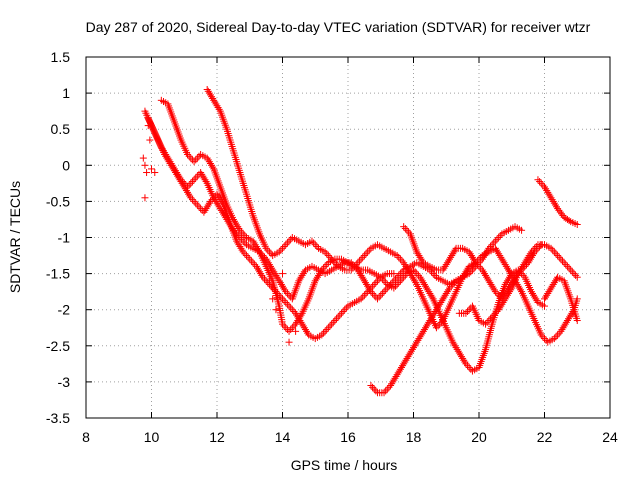 Image resolution: width=640 pixels, height=480 pixels. I want to click on y-tick-label: -3, so click(64, 382).